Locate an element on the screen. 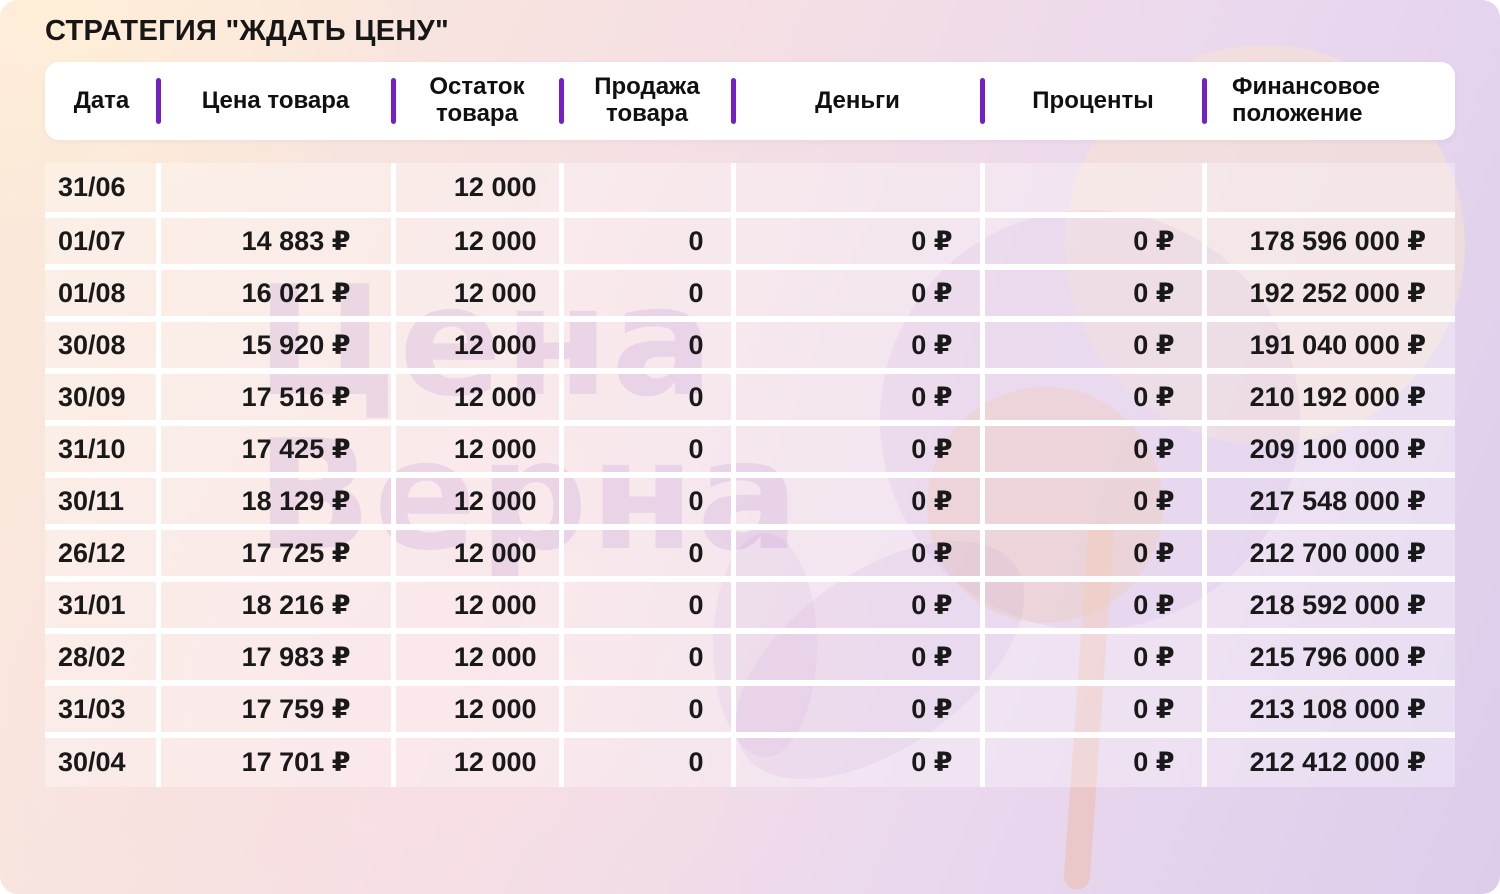  cell-price: 18 129 ₽ is located at coordinates (277, 502).